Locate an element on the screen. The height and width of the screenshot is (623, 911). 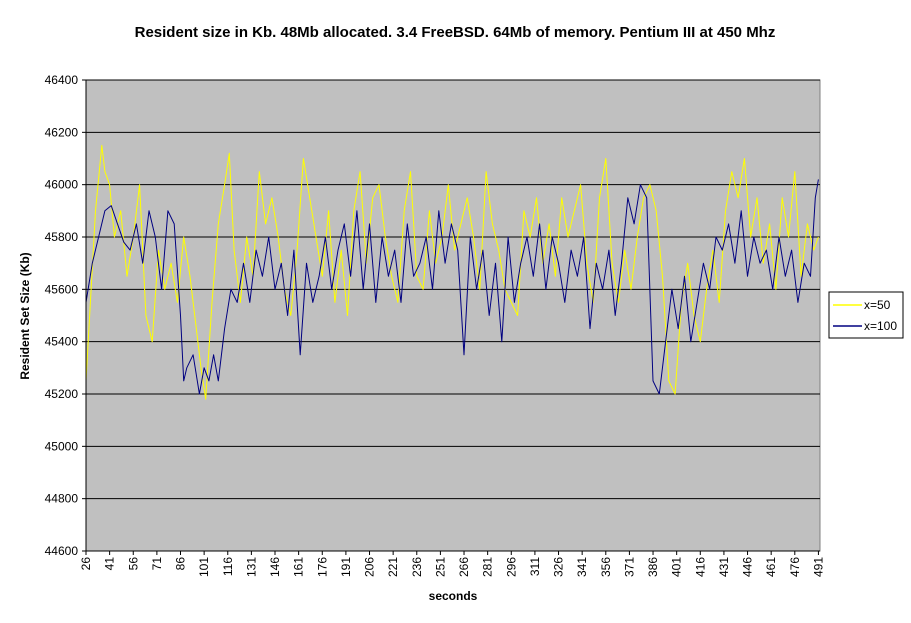
x-tick-label: 251 is located at coordinates (440, 567).